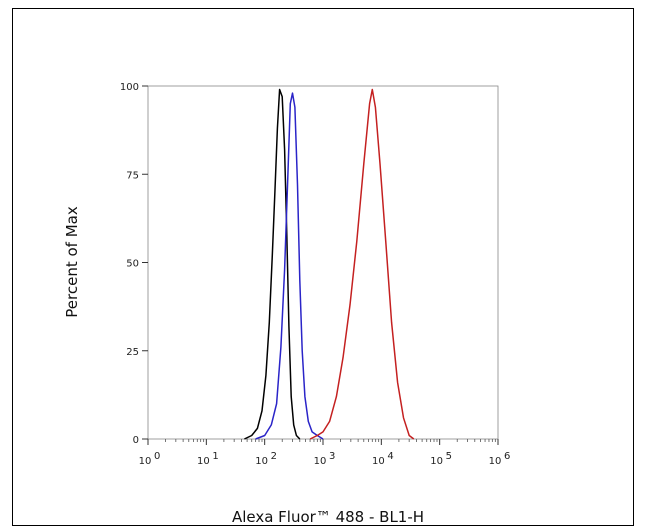  I want to click on x-tick-exponent: 3, so click(332, 456).